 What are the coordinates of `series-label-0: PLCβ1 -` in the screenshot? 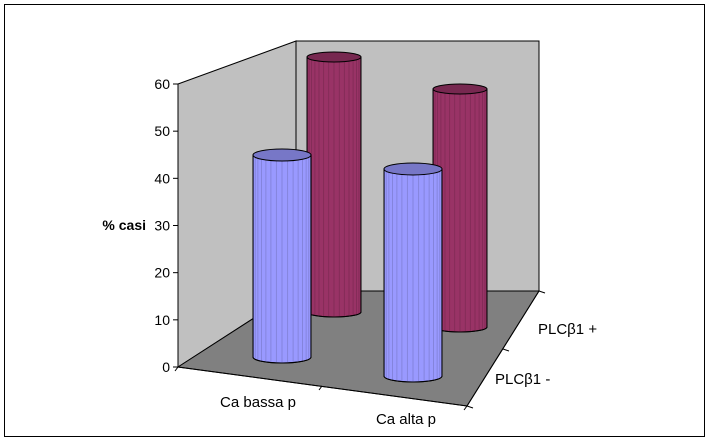 It's located at (522, 379).